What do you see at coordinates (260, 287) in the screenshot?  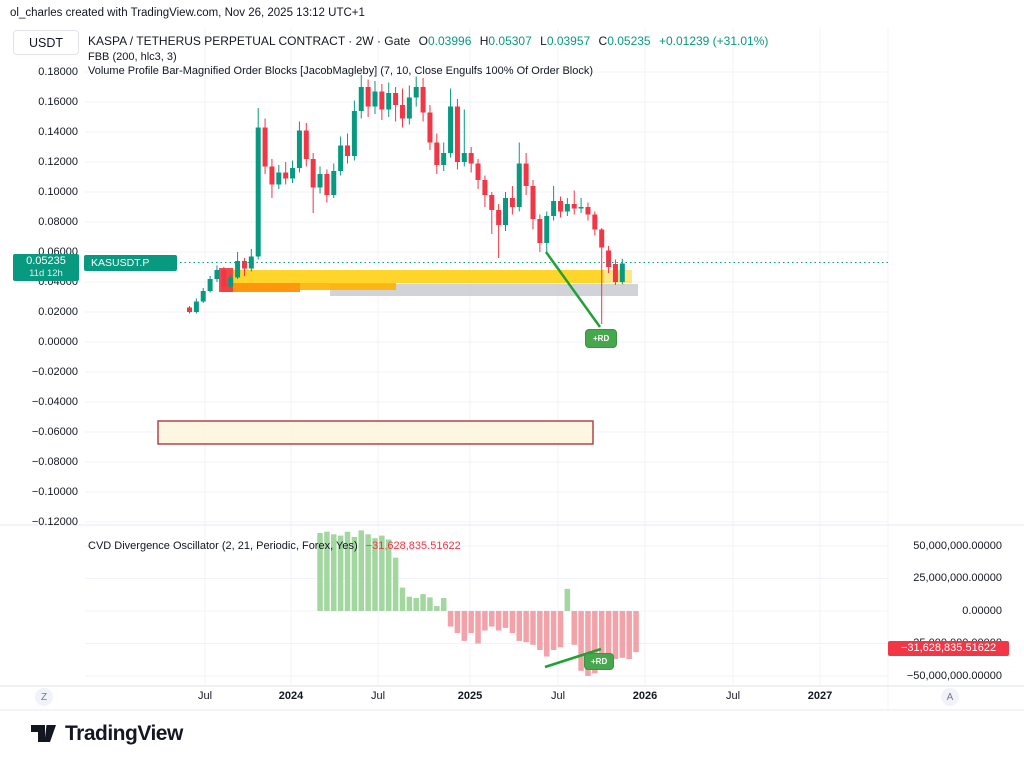 I see `orange-block` at bounding box center [260, 287].